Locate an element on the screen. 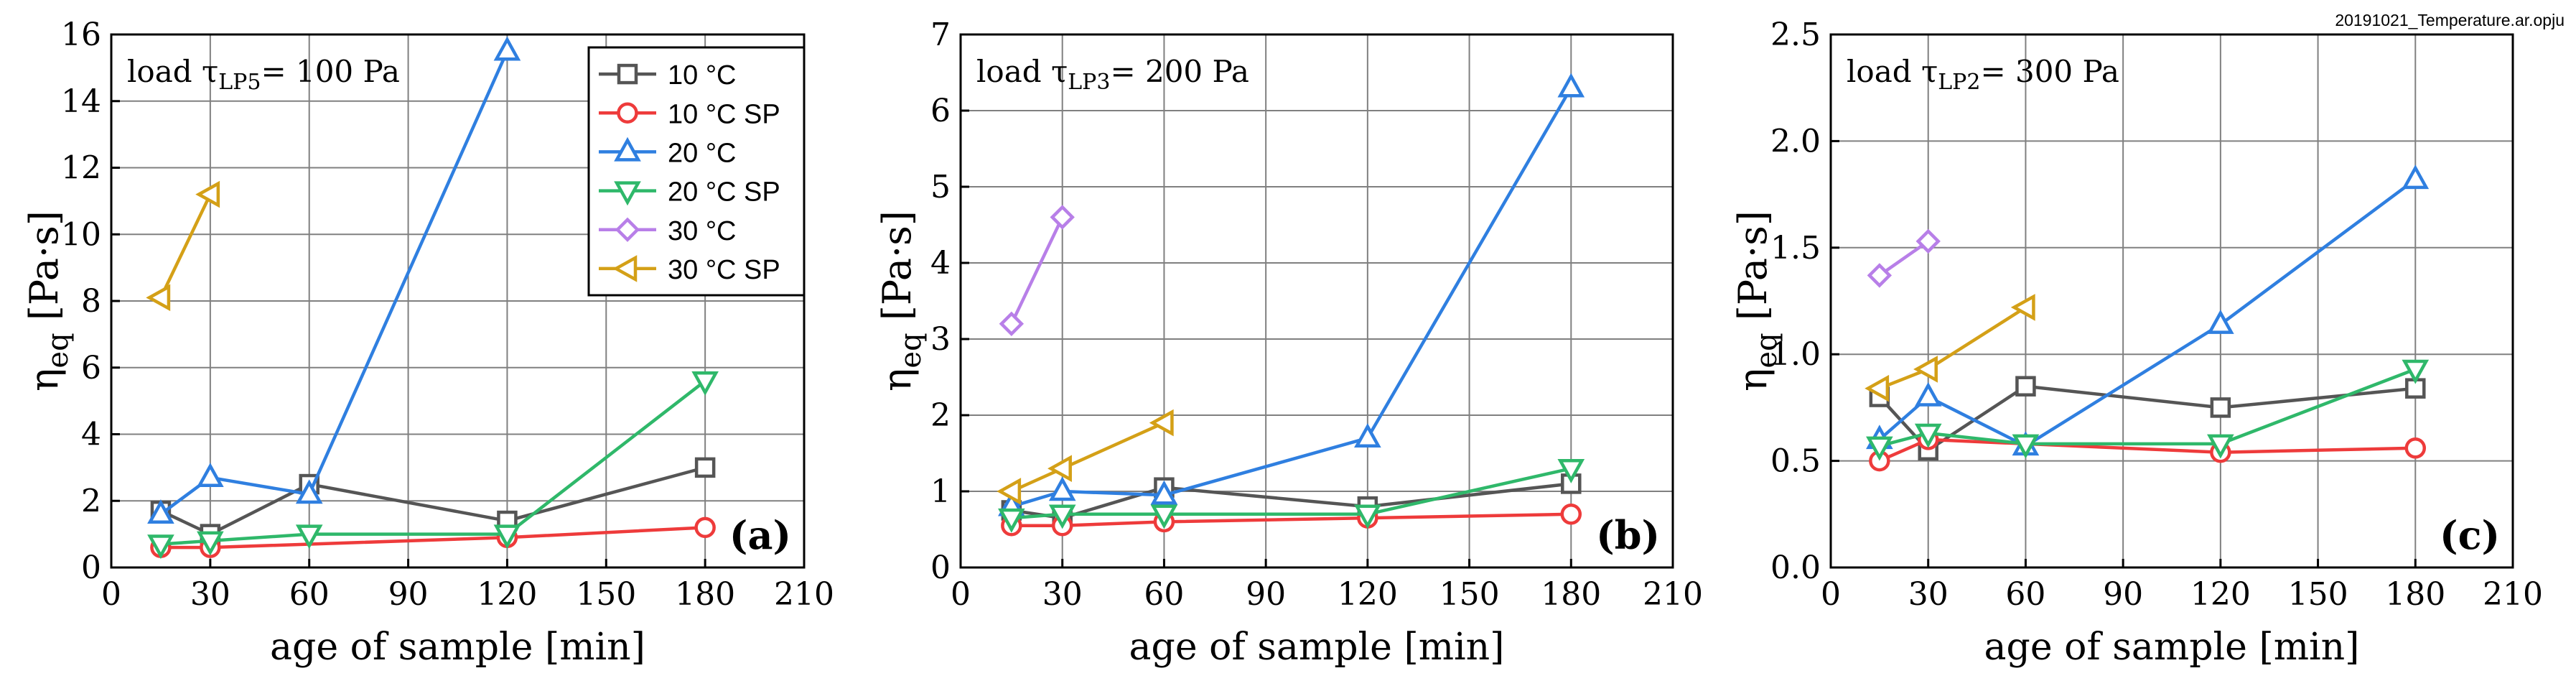 The image size is (2576, 686). legend-box is located at coordinates (696, 171).